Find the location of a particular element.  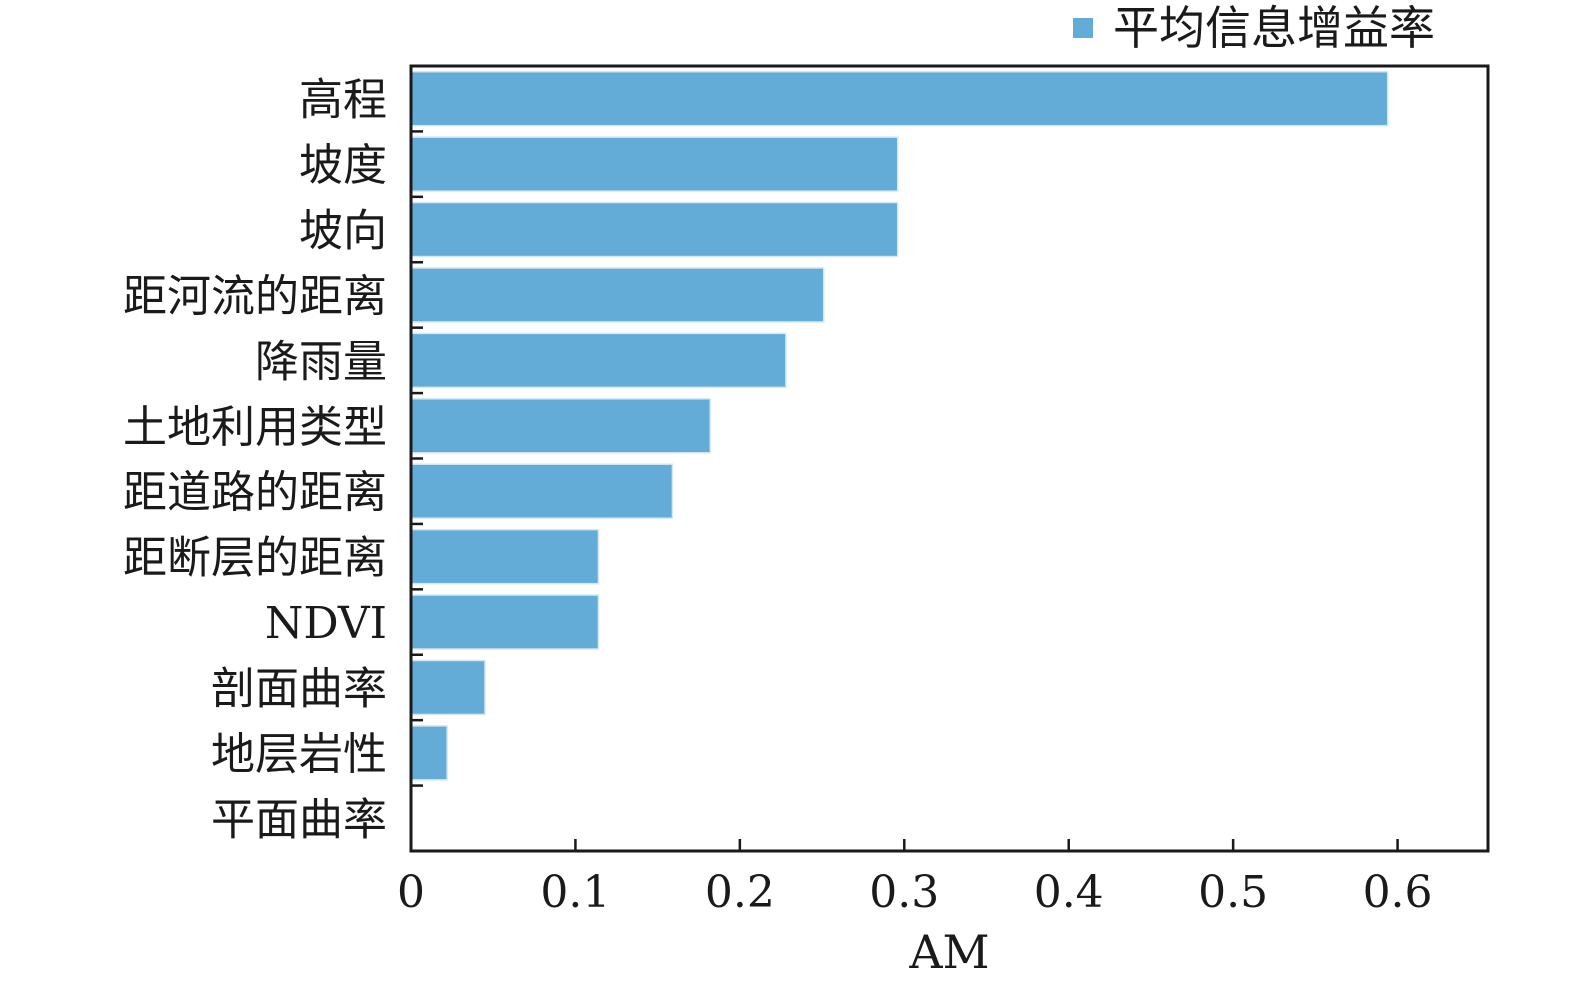

x-tick-label-4: 0.4 is located at coordinates (1069, 892).